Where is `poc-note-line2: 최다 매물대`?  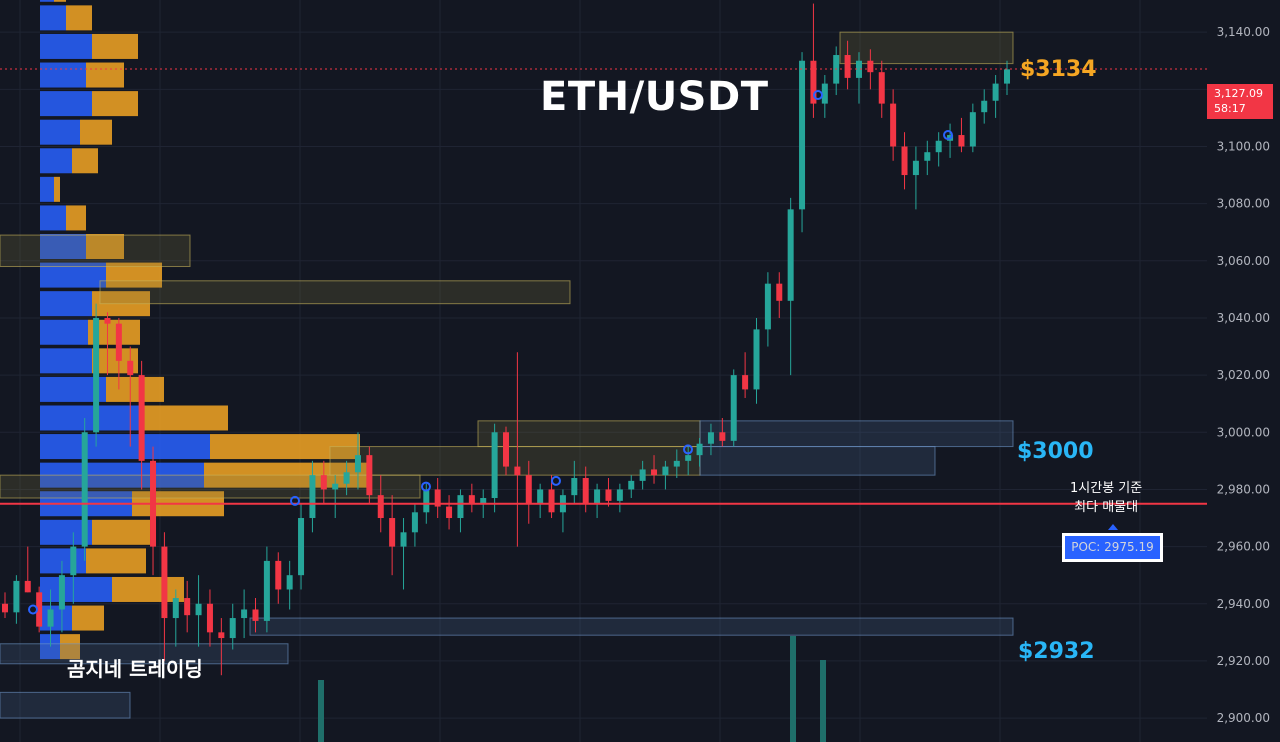 poc-note-line2: 최다 매물대 is located at coordinates (1106, 507).